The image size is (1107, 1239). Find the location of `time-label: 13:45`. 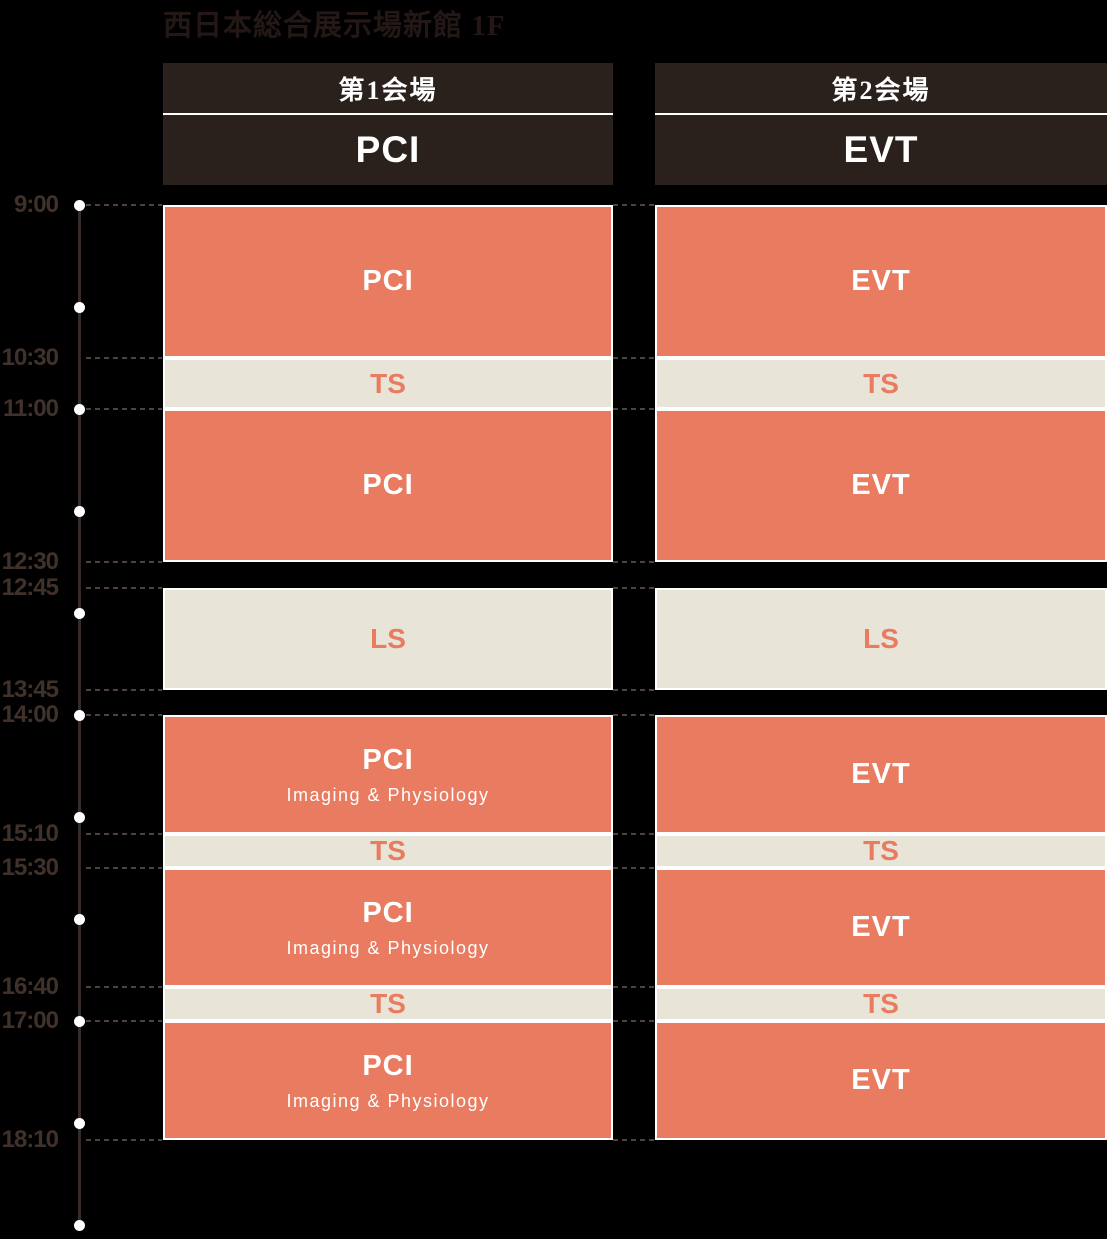

time-label: 13:45 is located at coordinates (30, 689).